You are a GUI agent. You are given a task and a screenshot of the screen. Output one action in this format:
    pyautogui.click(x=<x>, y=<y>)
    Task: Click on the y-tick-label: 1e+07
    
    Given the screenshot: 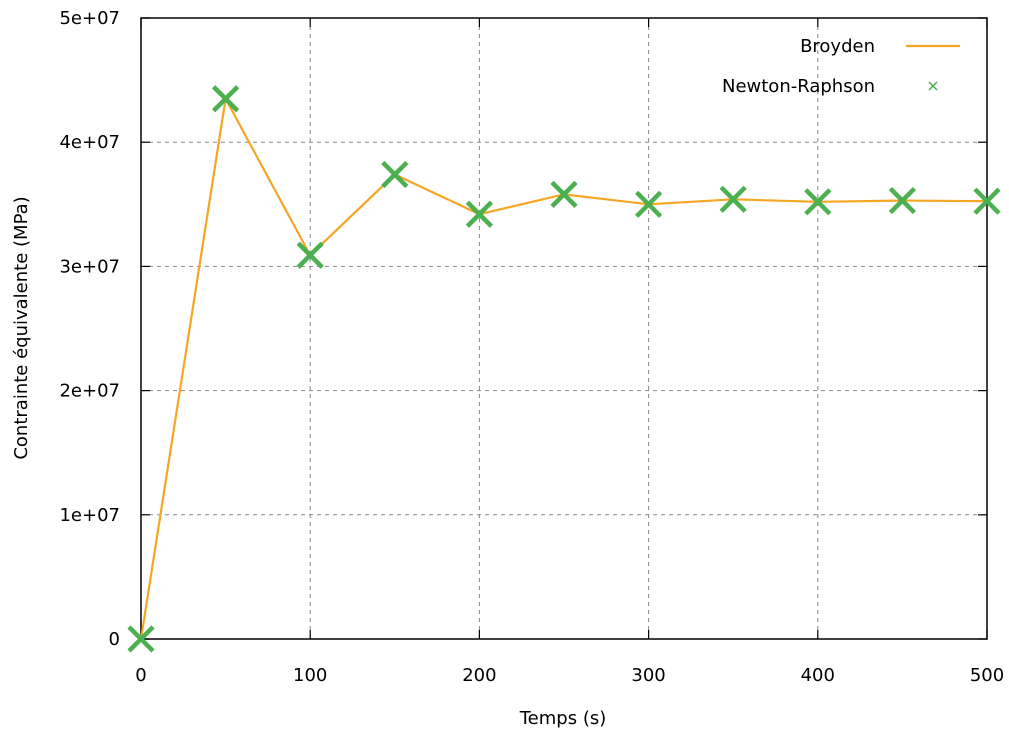 What is the action you would take?
    pyautogui.click(x=89, y=515)
    